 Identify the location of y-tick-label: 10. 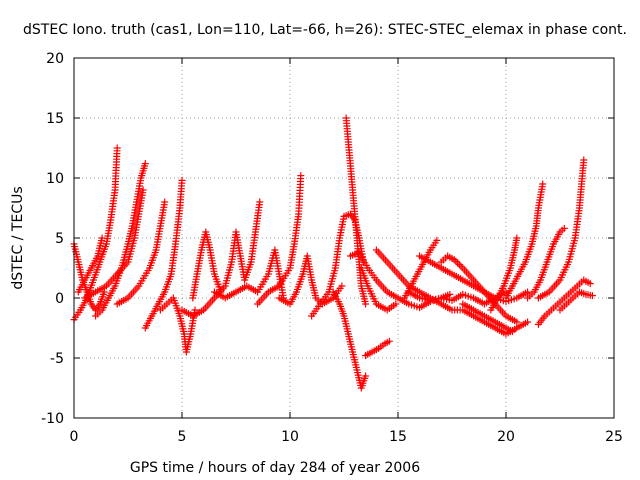
(55, 179).